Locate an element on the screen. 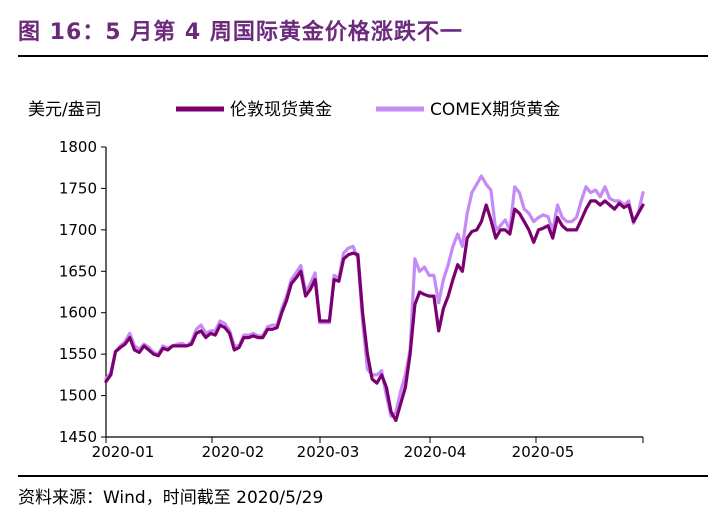  y-tick-label: 1750 is located at coordinates (78, 188).